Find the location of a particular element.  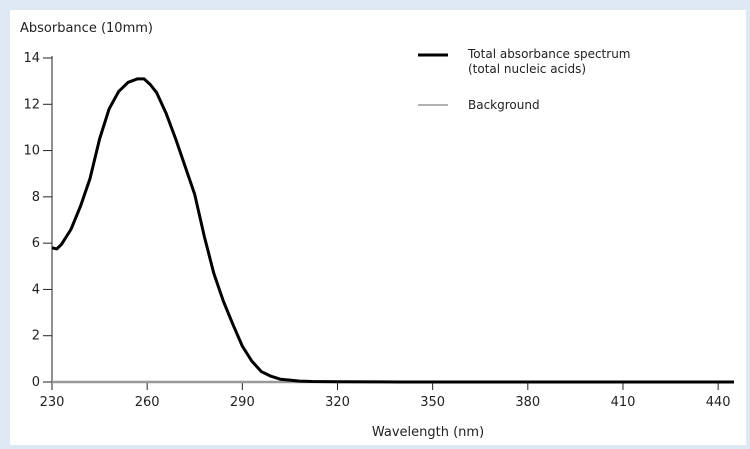

y-tick-label: 4 is located at coordinates (36, 289).